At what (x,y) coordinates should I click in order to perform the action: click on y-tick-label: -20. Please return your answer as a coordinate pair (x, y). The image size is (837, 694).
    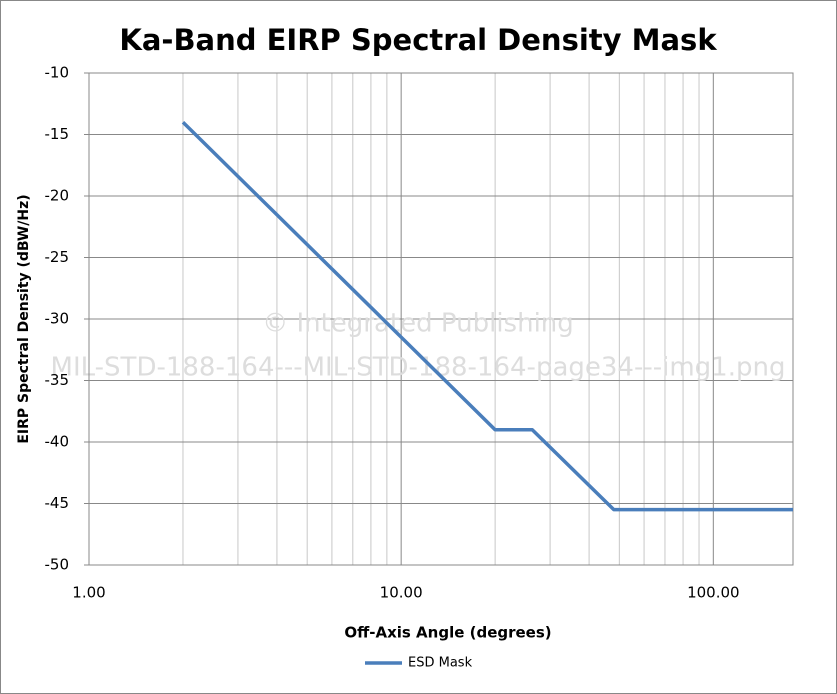
    Looking at the image, I should click on (57, 196).